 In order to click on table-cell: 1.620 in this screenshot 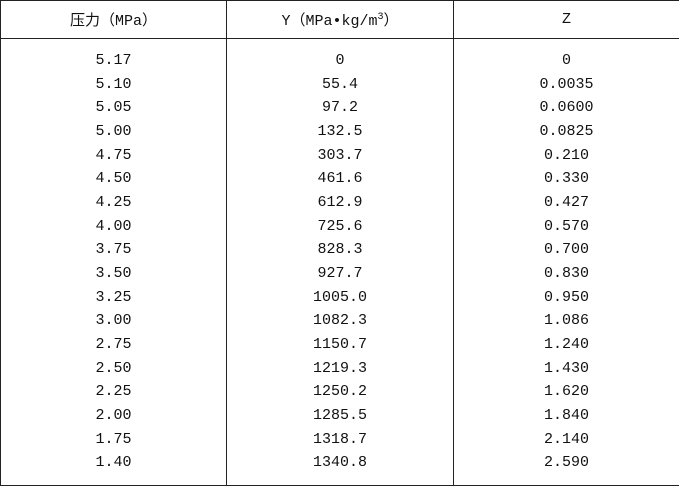, I will do `click(566, 392)`.